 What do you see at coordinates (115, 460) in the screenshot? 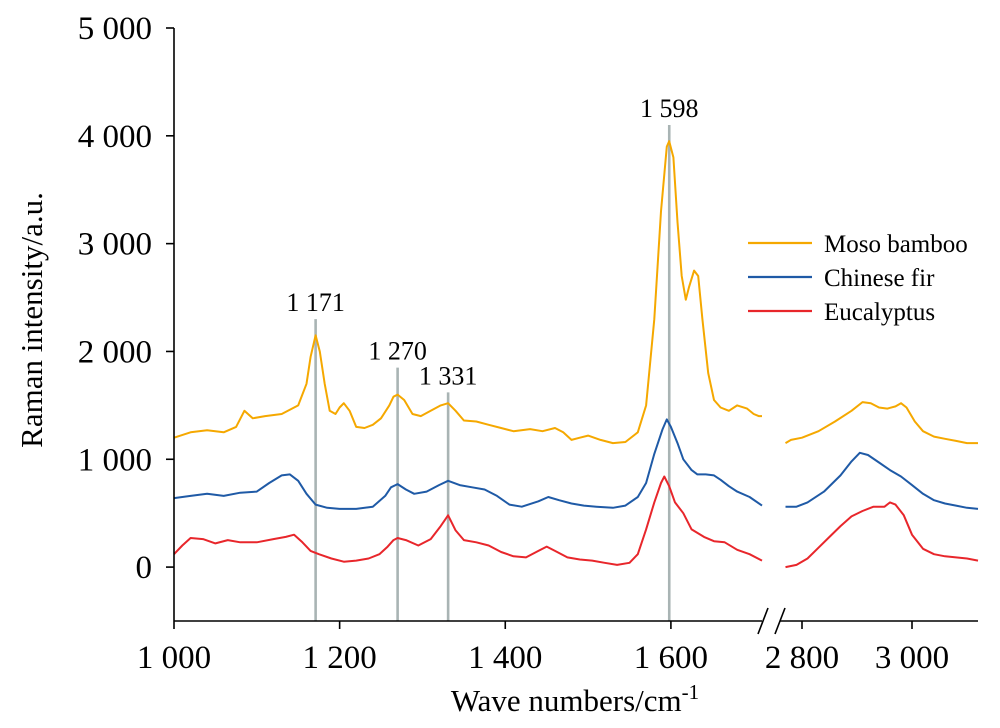
I see `y-tick-label: 1 000` at bounding box center [115, 460].